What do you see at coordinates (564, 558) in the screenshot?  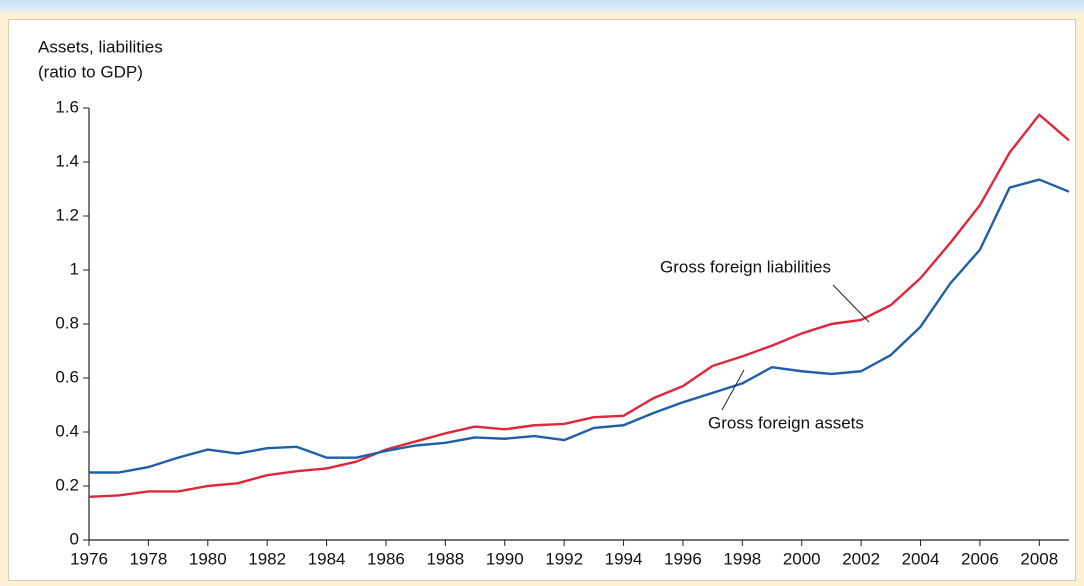 I see `x-tick-label: 1992` at bounding box center [564, 558].